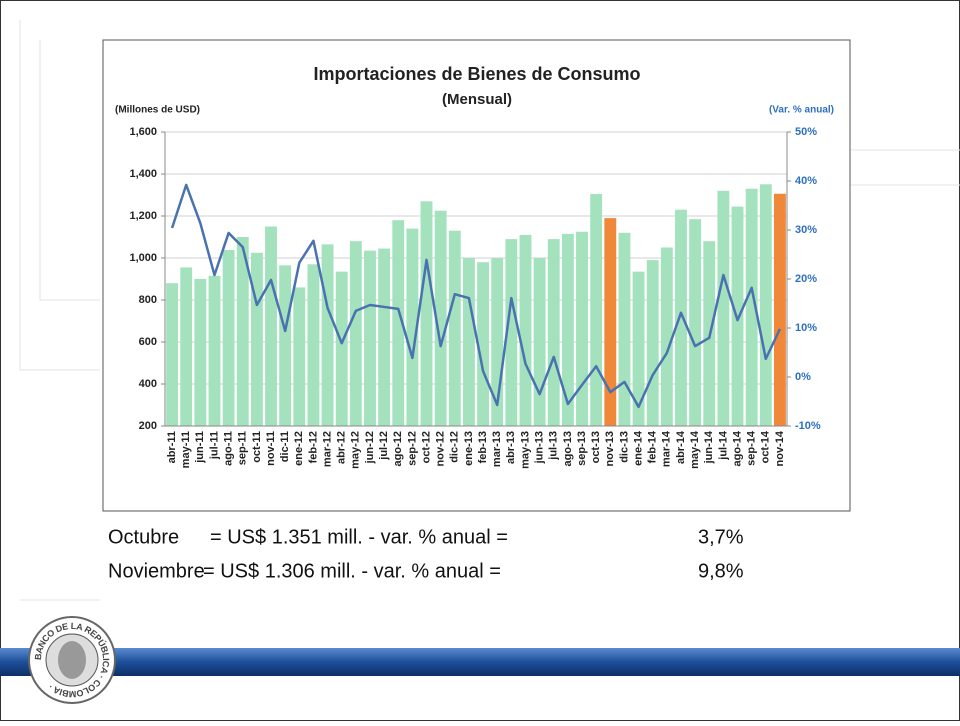 The width and height of the screenshot is (960, 726). I want to click on x-tick-label: nov-11, so click(271, 448).